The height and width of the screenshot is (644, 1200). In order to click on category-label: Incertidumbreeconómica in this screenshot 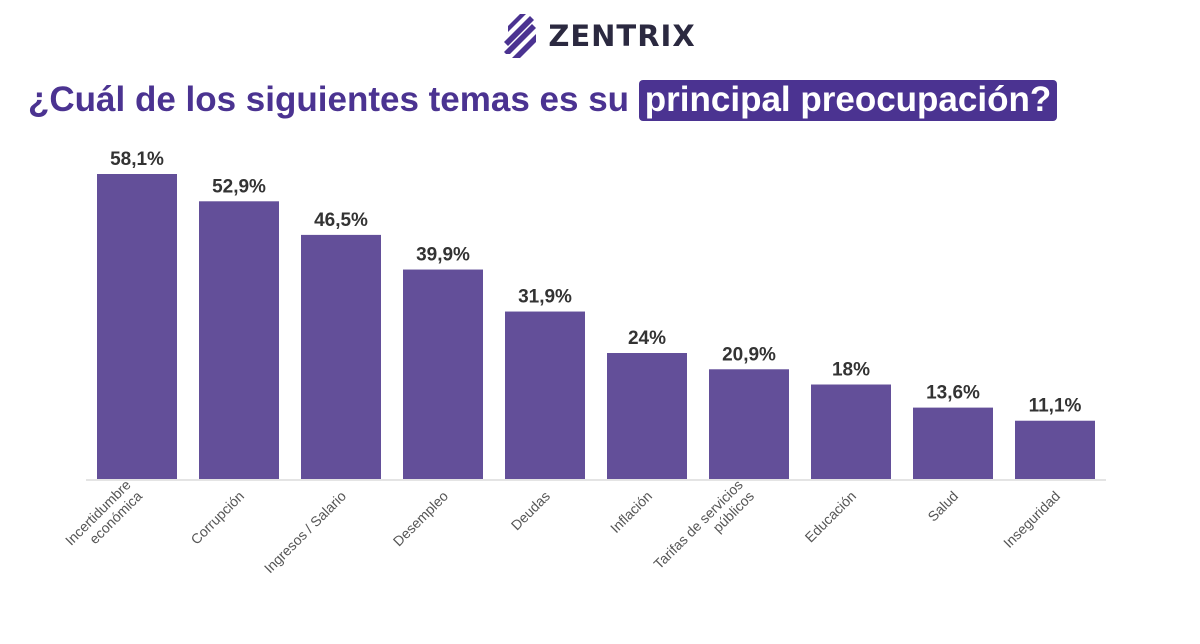, I will do `click(103, 517)`.